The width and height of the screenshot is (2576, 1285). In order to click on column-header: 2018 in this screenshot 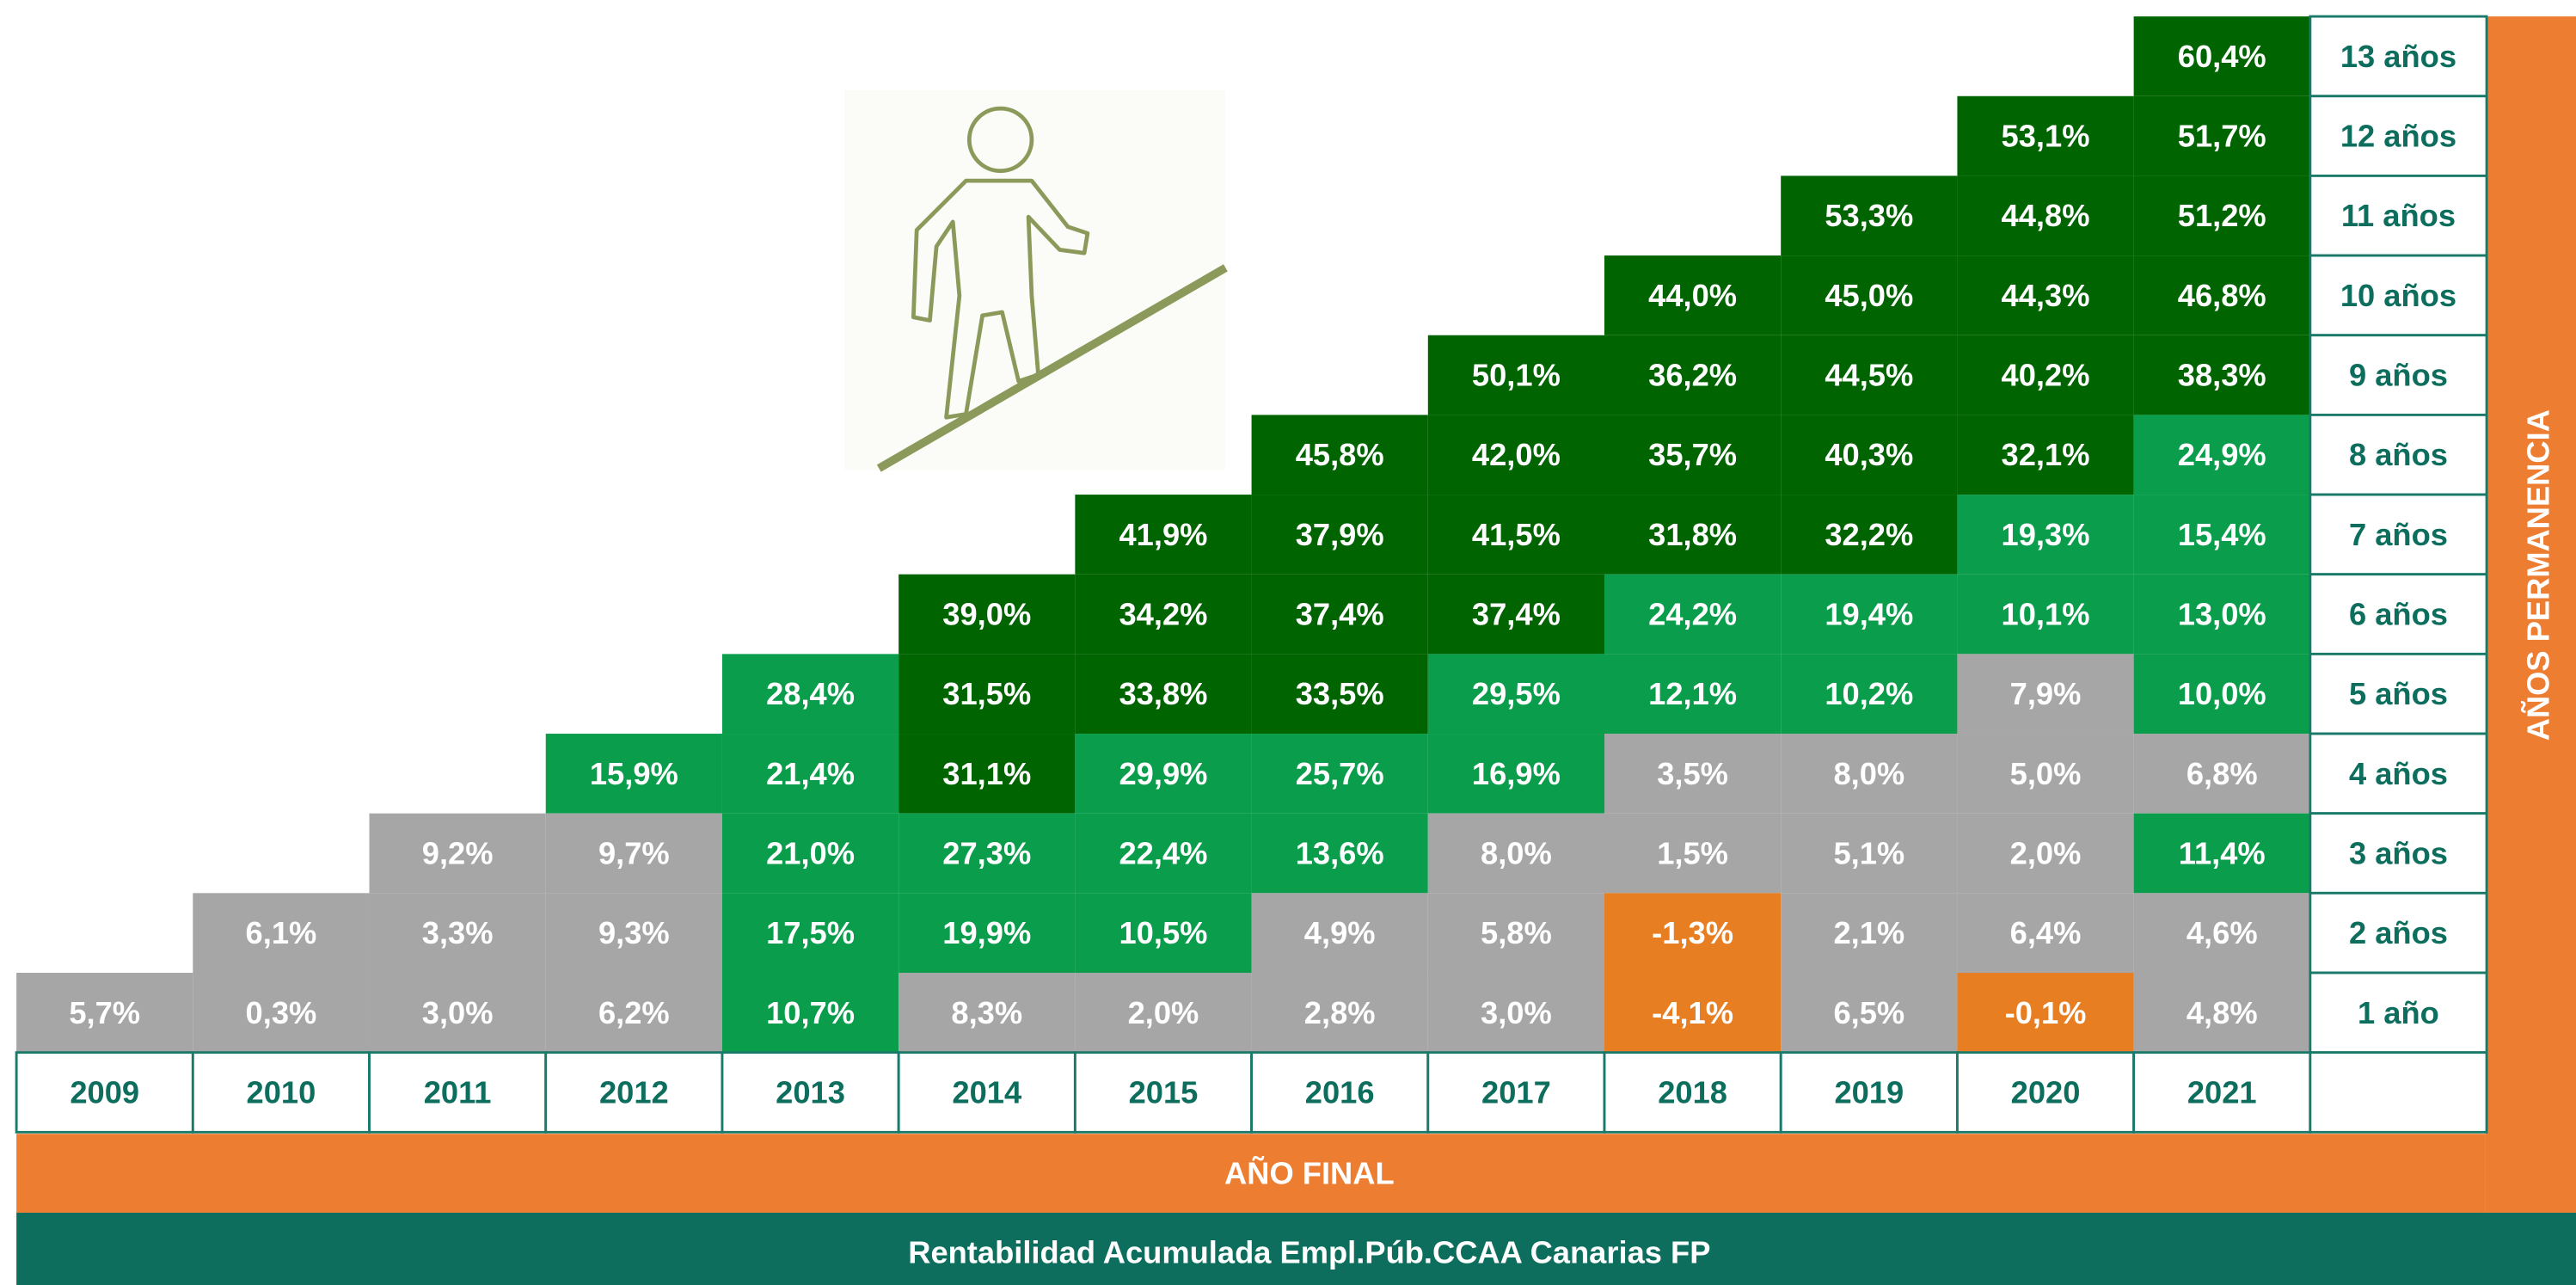, I will do `click(1692, 1092)`.